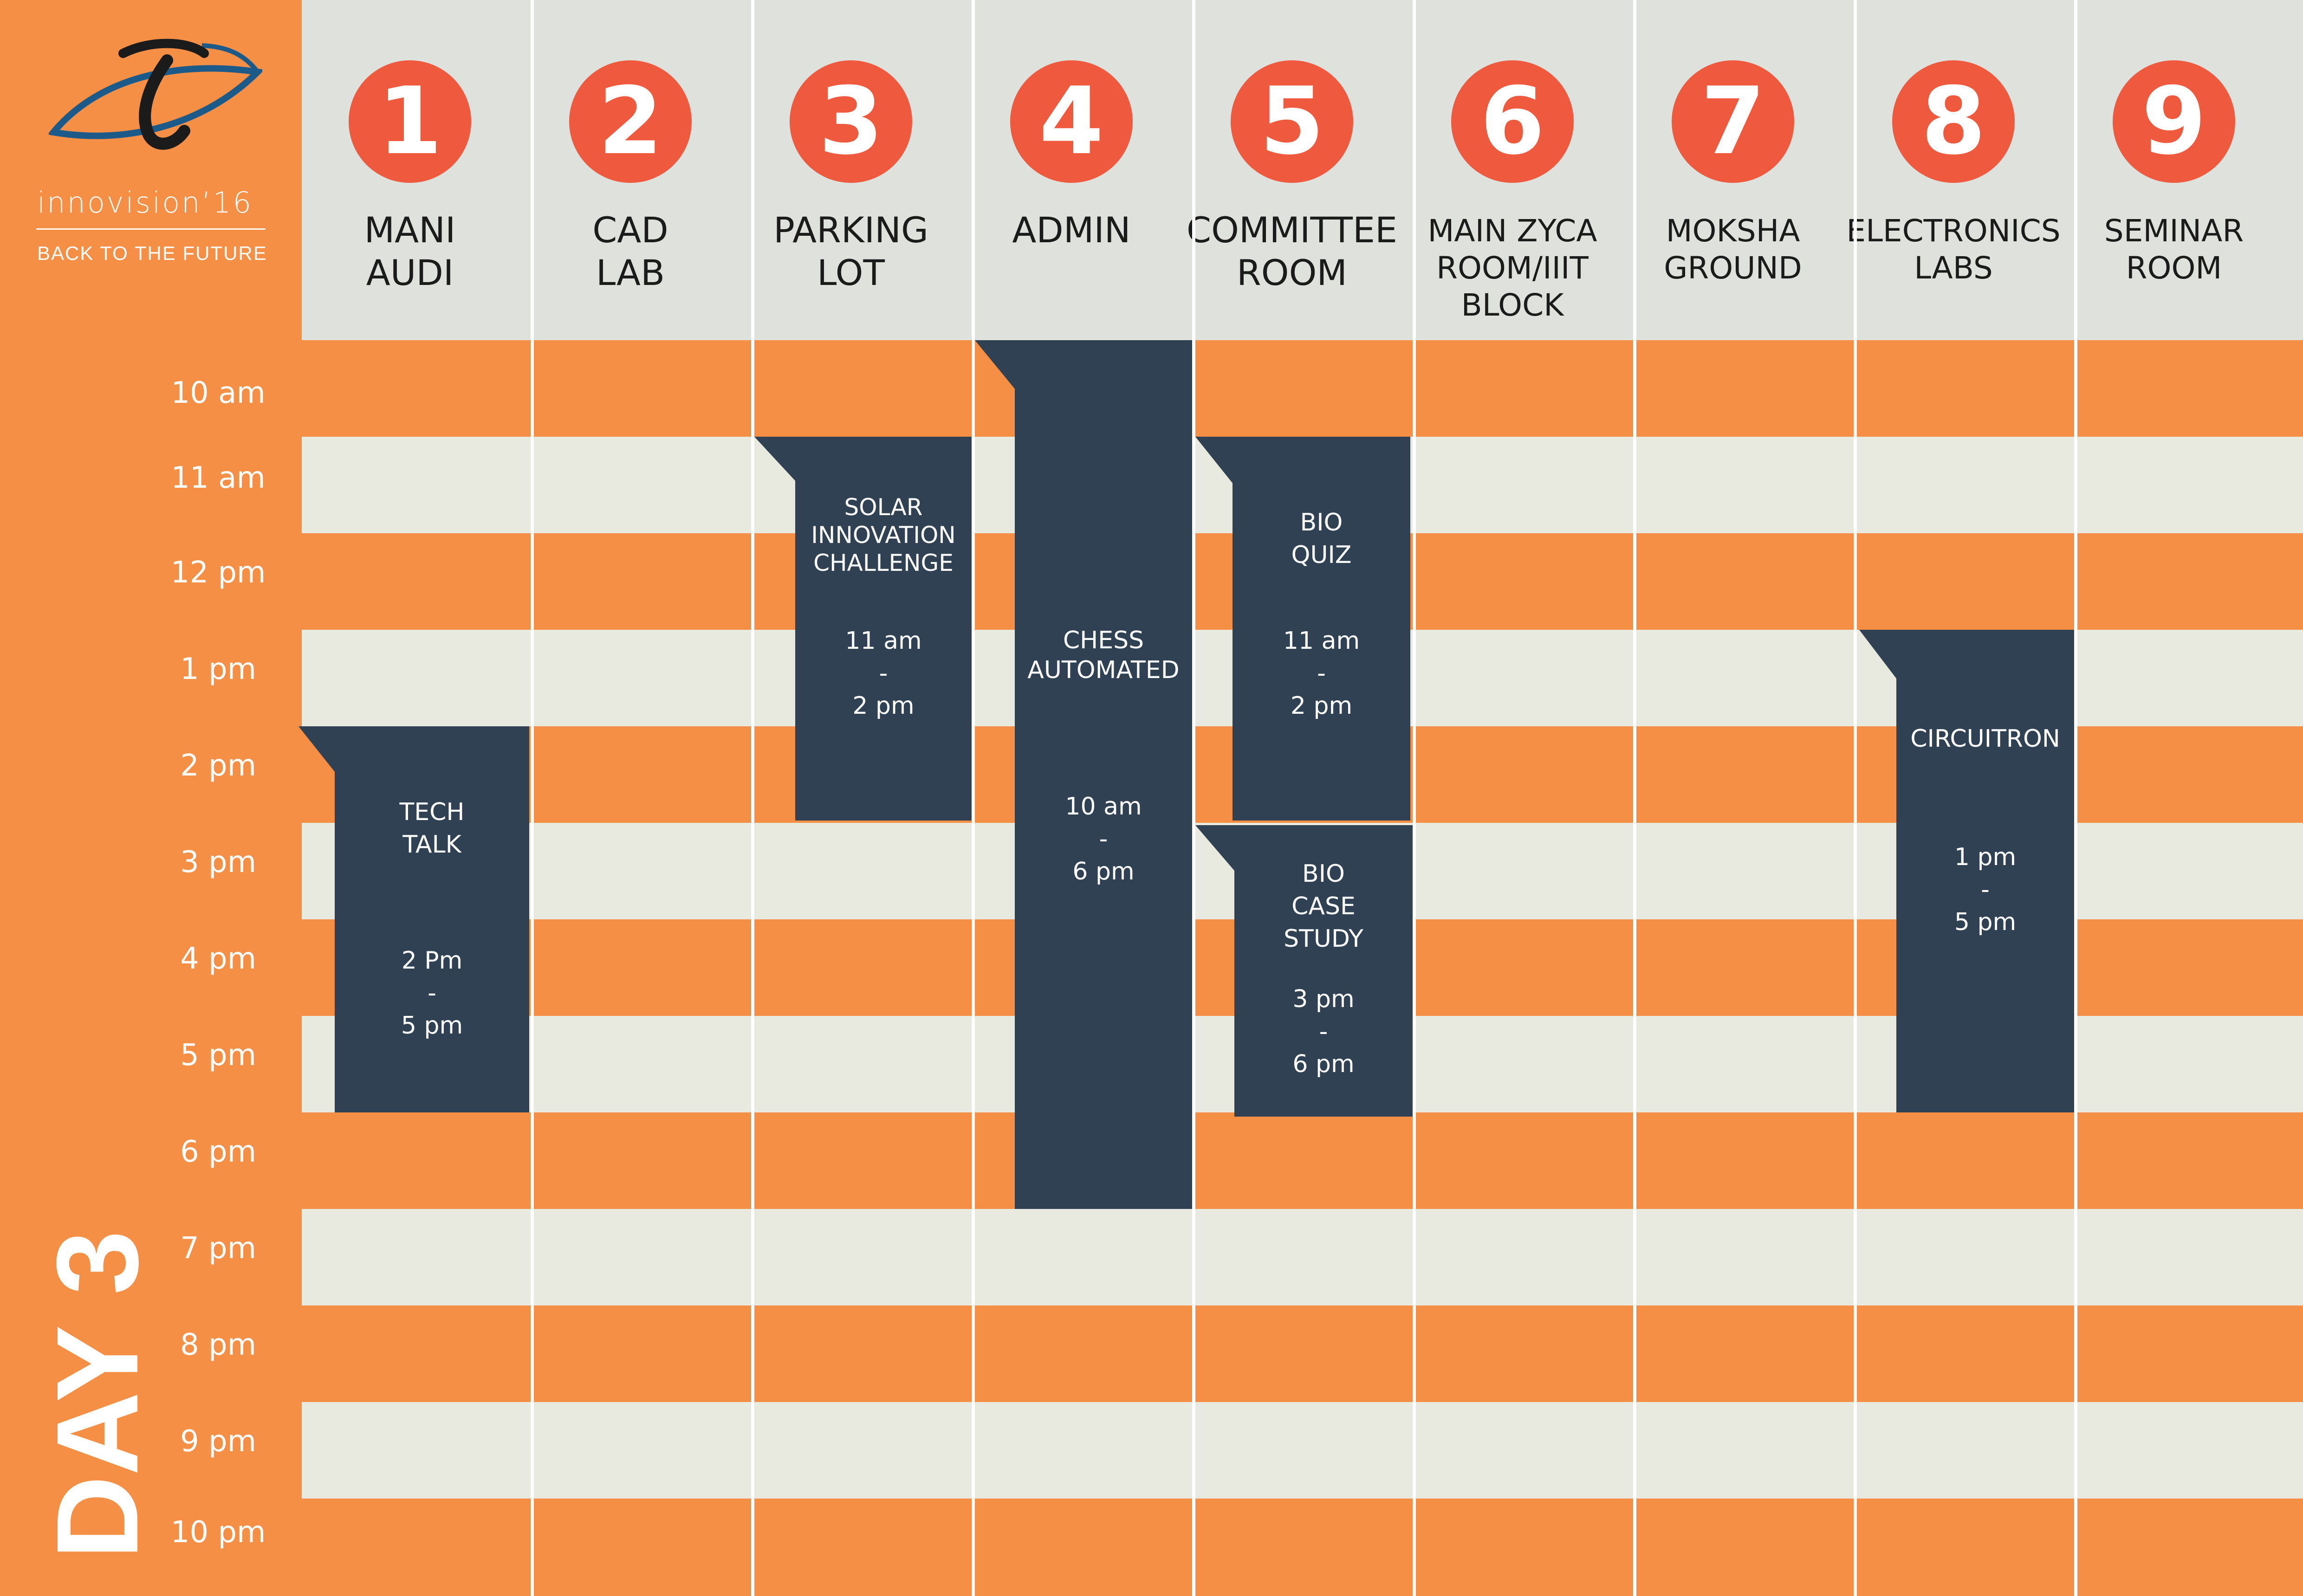 The height and width of the screenshot is (1596, 2303). I want to click on row-9pm, so click(1302, 1450).